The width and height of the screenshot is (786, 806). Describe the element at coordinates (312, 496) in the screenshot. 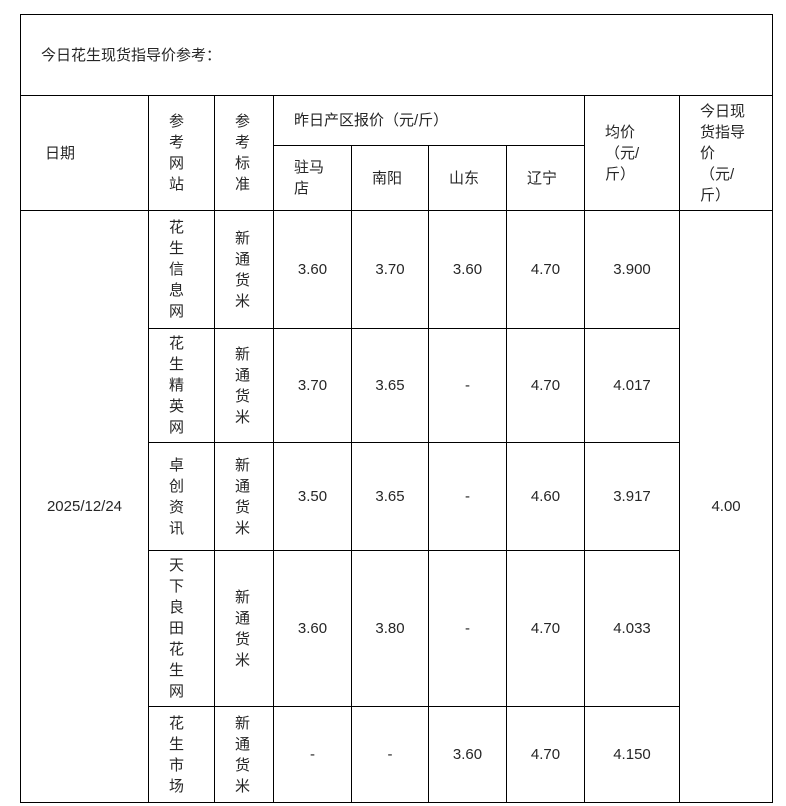

I see `price-cell-zhumadian: 3.50` at that location.